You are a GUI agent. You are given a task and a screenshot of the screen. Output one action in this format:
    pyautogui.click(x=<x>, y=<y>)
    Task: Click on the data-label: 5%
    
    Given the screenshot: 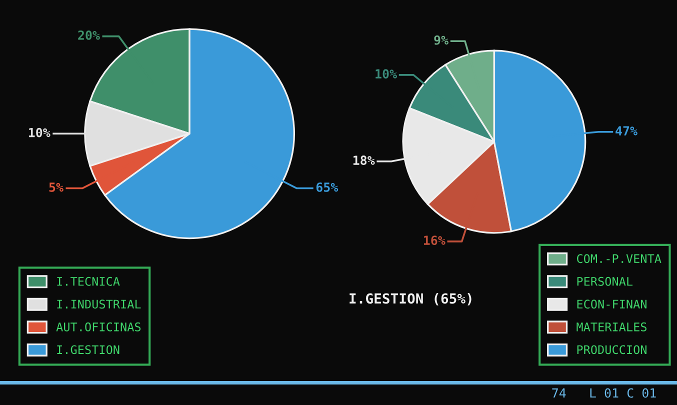 What is the action you would take?
    pyautogui.click(x=56, y=187)
    